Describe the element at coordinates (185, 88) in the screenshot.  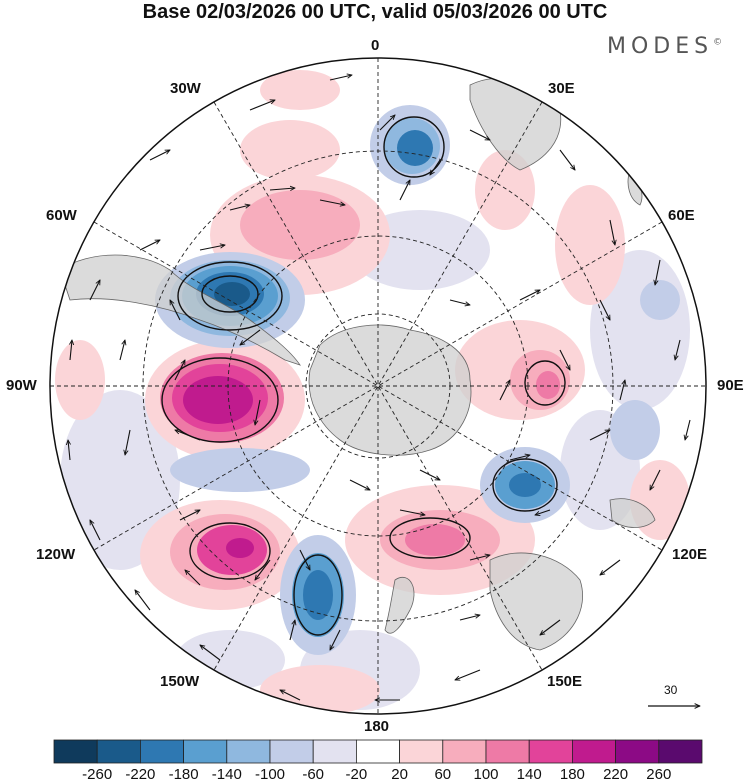
I see `lon-label-30w: 30W` at that location.